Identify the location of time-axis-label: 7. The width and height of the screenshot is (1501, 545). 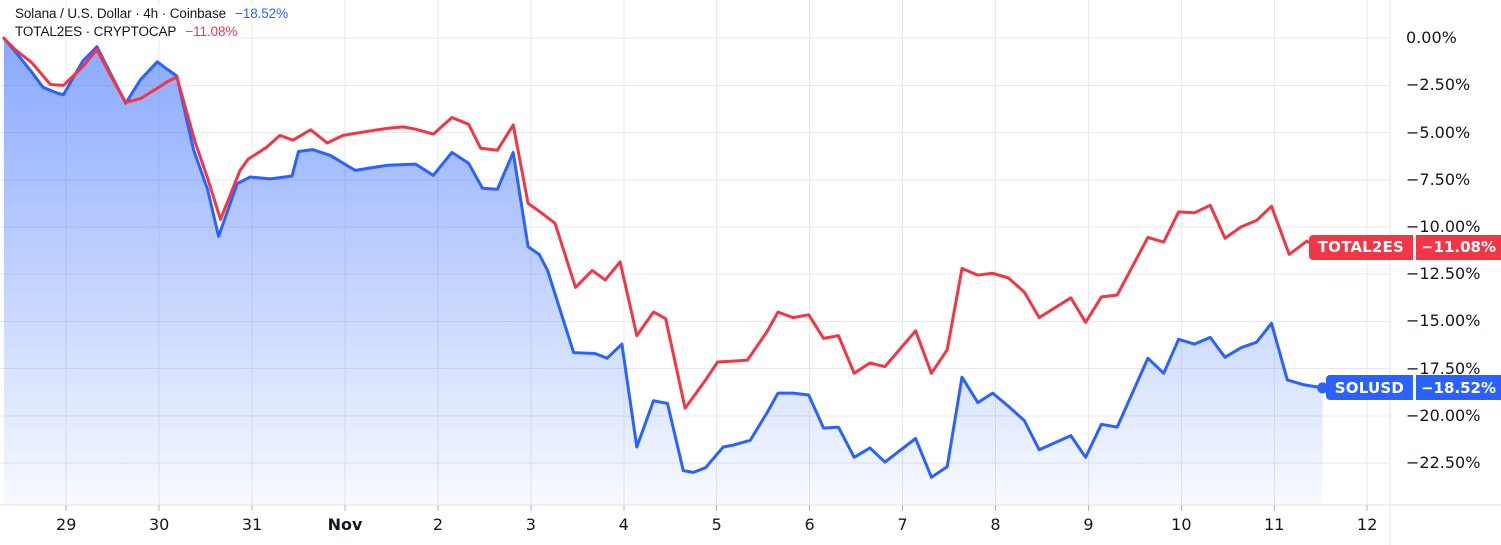
(902, 524).